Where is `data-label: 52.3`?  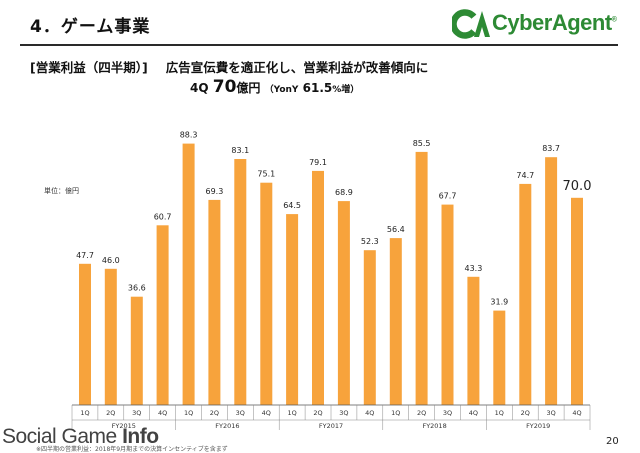 data-label: 52.3 is located at coordinates (370, 241).